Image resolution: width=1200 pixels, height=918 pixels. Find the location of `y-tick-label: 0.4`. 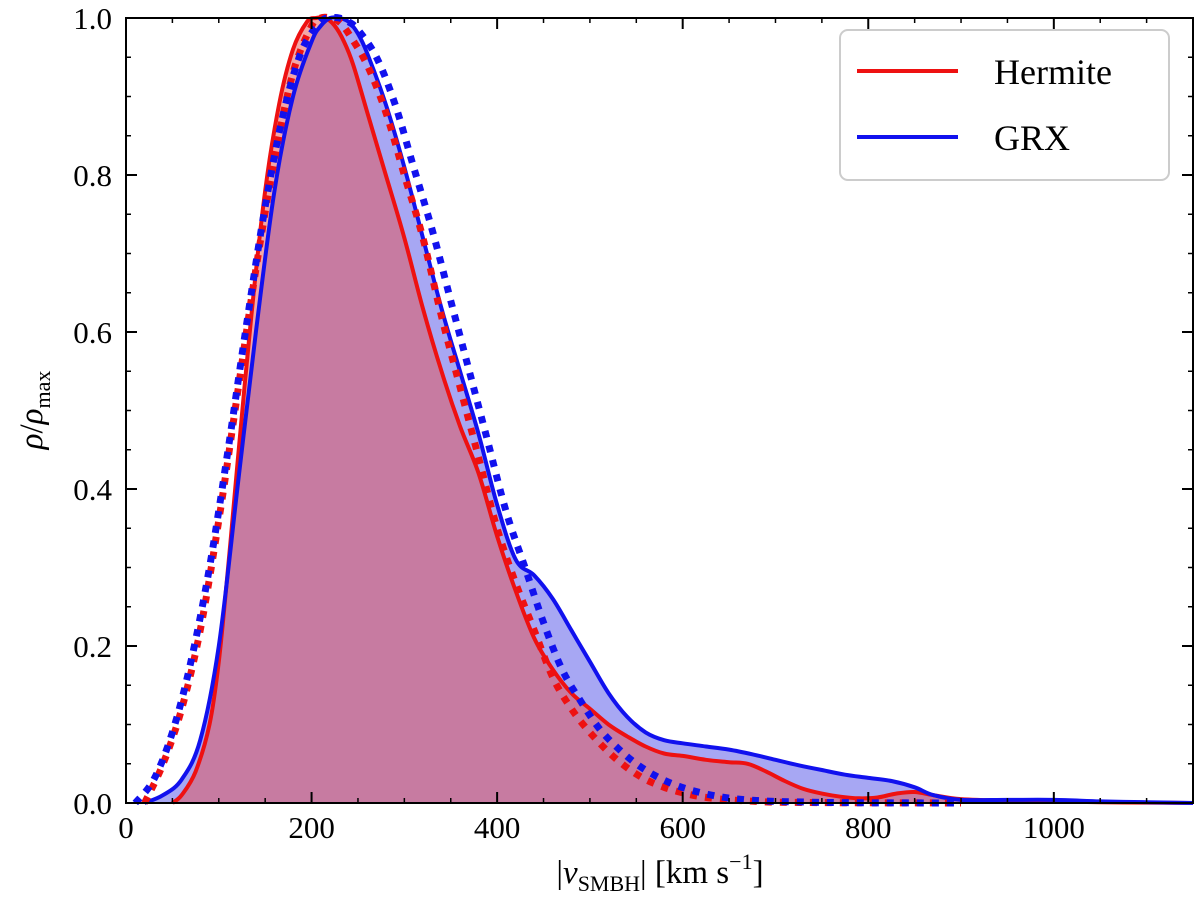

y-tick-label: 0.4 is located at coordinates (92, 489).